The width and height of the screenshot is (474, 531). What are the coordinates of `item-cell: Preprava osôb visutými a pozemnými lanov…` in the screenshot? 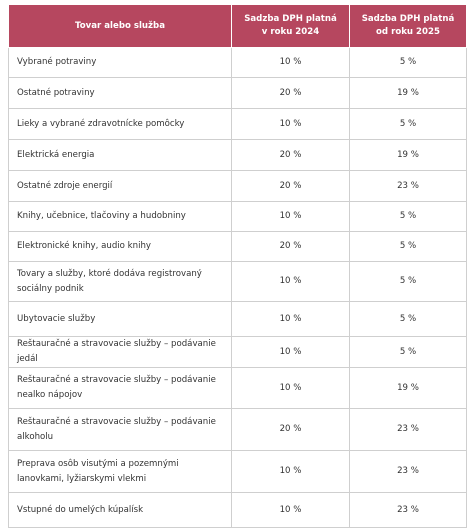 It's located at (120, 471).